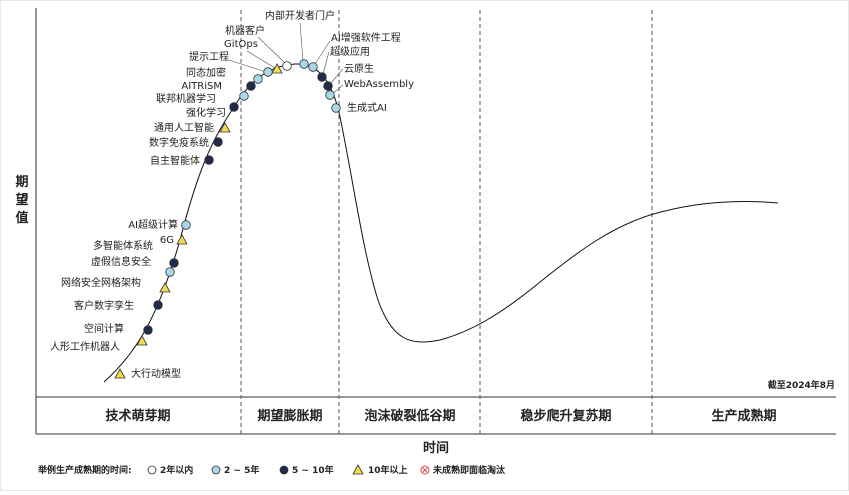  I want to click on technology-label: 生成式AI, so click(367, 107).